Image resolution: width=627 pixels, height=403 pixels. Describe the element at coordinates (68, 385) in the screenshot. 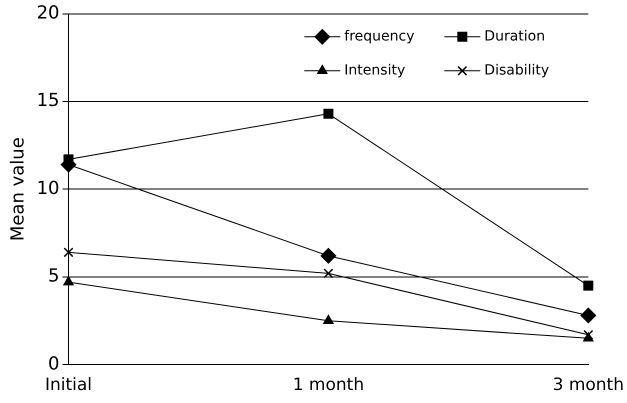

I see `x-tick-label: Initial` at that location.